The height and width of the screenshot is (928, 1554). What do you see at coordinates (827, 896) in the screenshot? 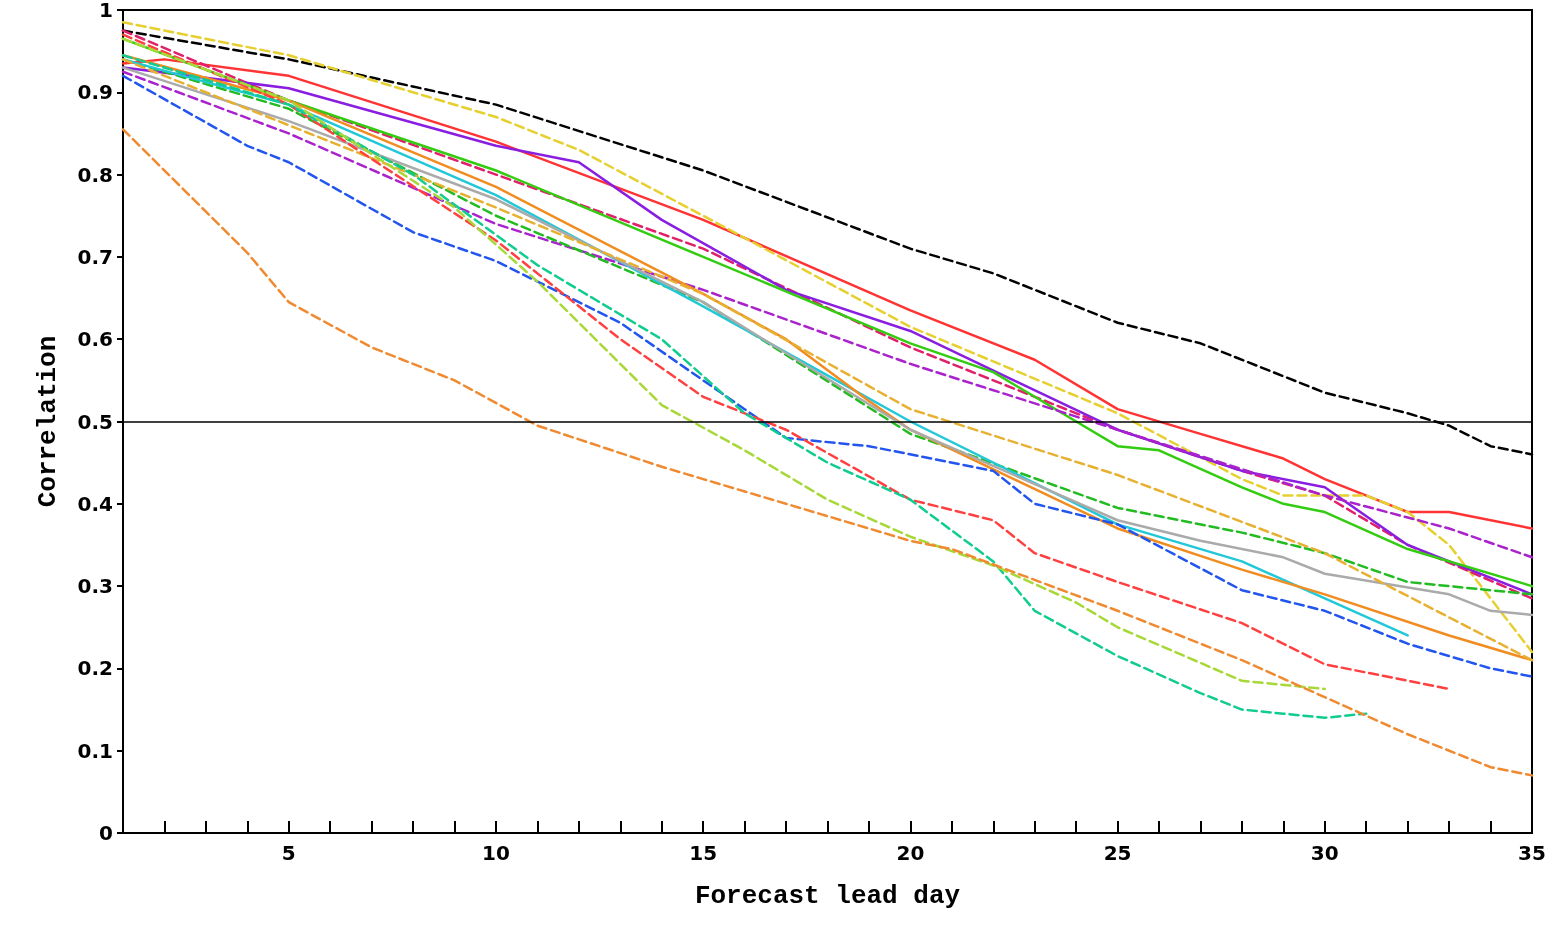
I see `x-axis-title: Forecast lead day` at bounding box center [827, 896].